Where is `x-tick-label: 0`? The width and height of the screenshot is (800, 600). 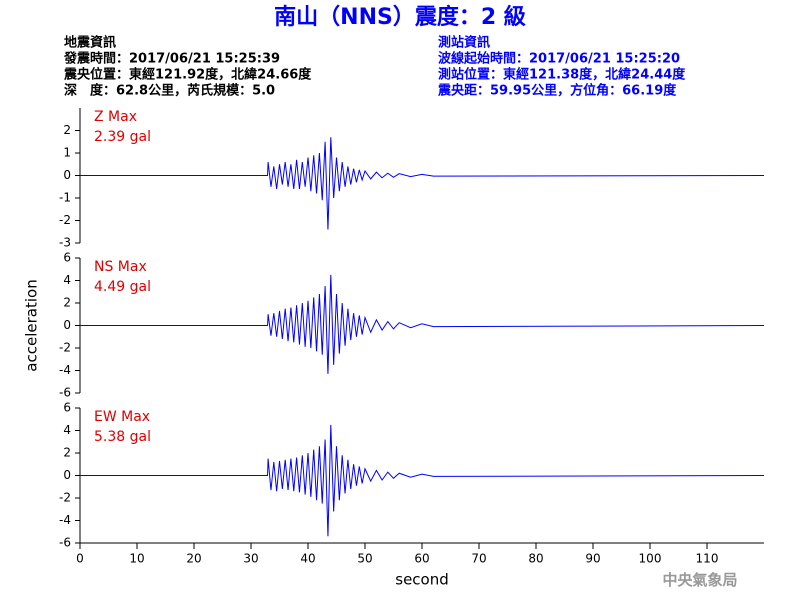 x-tick-label: 0 is located at coordinates (80, 559).